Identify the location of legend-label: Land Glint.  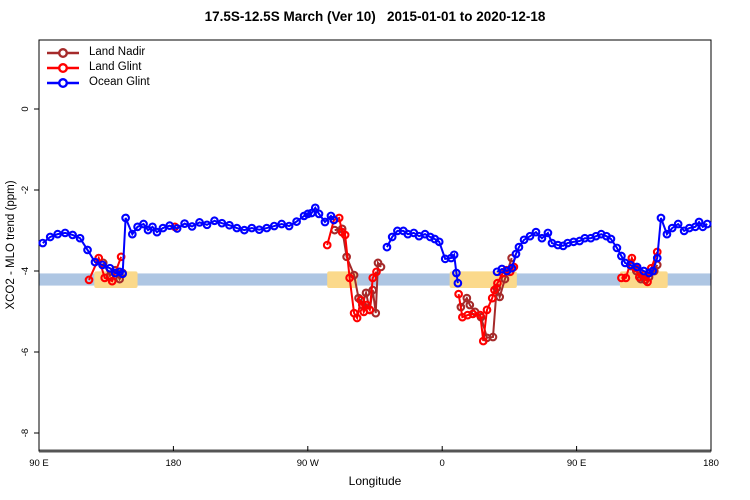
(115, 67).